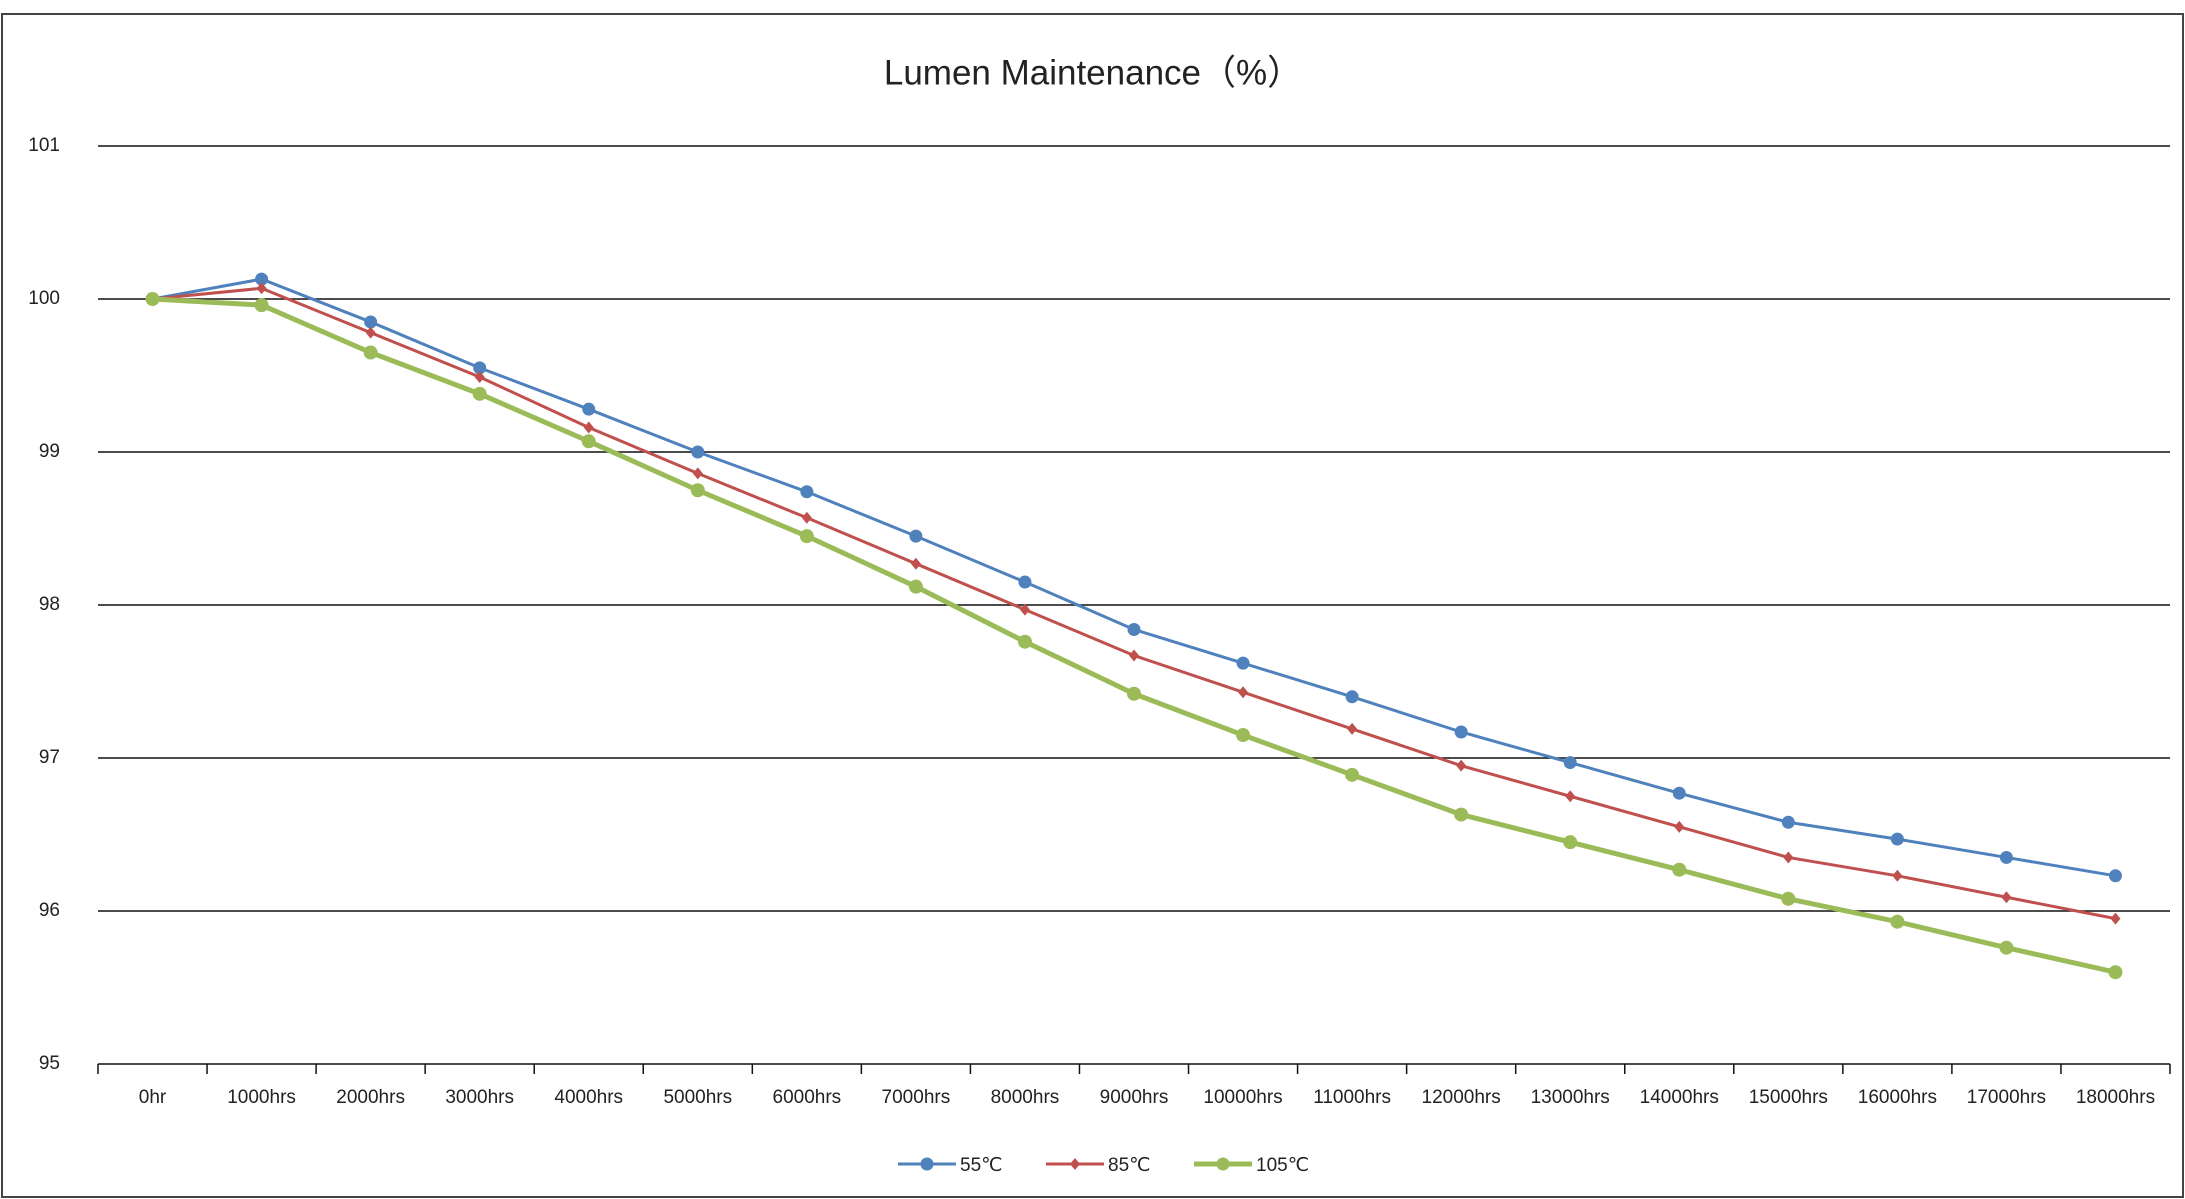  What do you see at coordinates (44, 145) in the screenshot?
I see `y-tick-label: 101` at bounding box center [44, 145].